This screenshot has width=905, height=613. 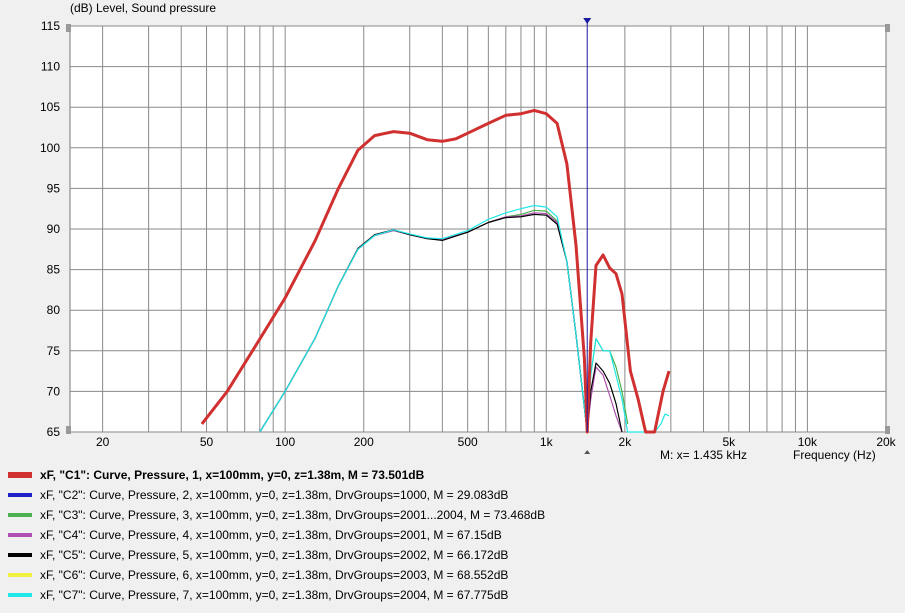 What do you see at coordinates (468, 442) in the screenshot?
I see `x-tick-label: 500` at bounding box center [468, 442].